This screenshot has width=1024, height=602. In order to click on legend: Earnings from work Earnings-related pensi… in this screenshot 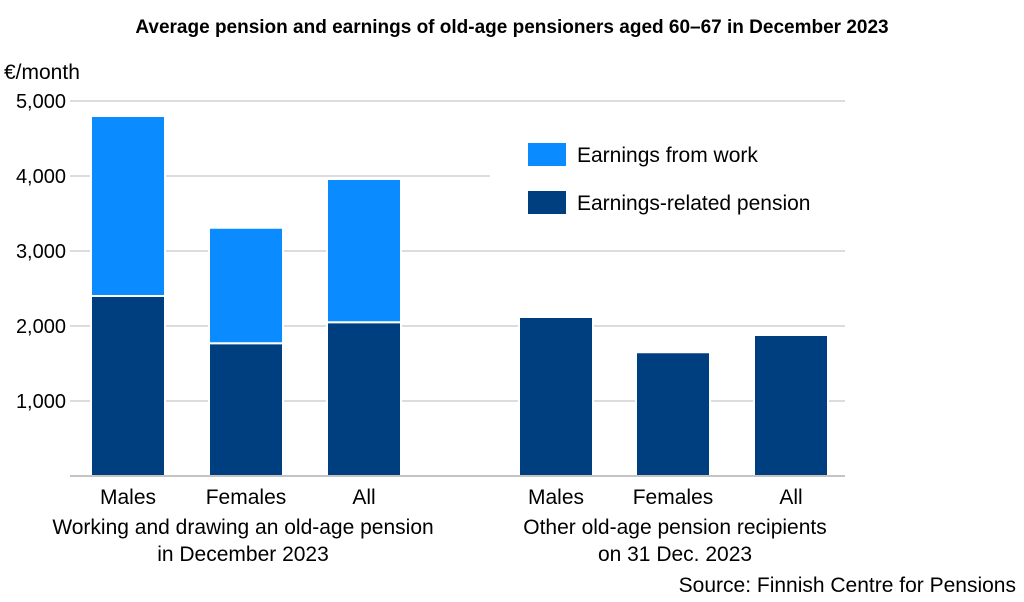, I will do `click(669, 179)`.